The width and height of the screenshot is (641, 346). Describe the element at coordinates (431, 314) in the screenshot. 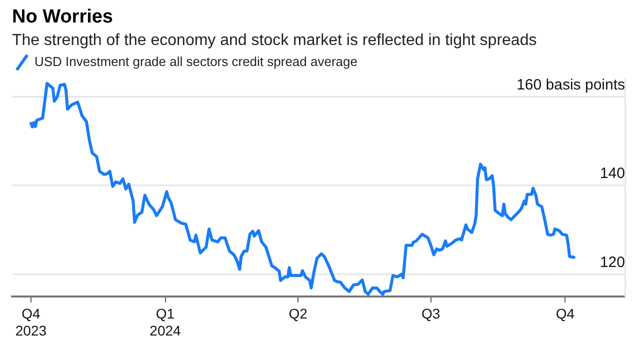

I see `x-tick-label: Q3` at that location.